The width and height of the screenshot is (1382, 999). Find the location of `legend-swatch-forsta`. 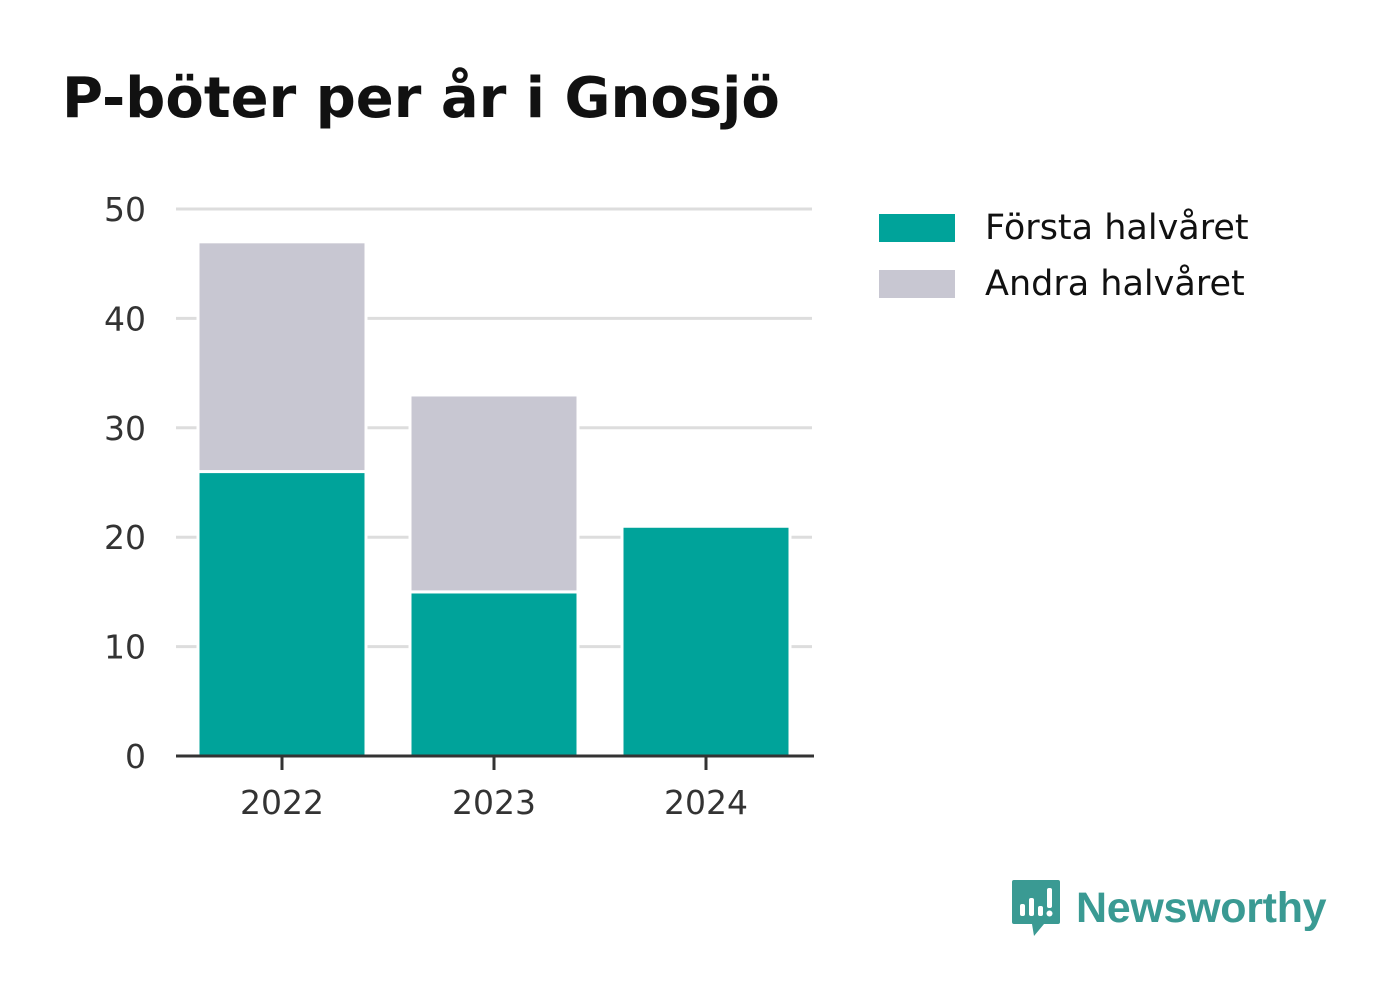

legend-swatch-forsta is located at coordinates (917, 228).